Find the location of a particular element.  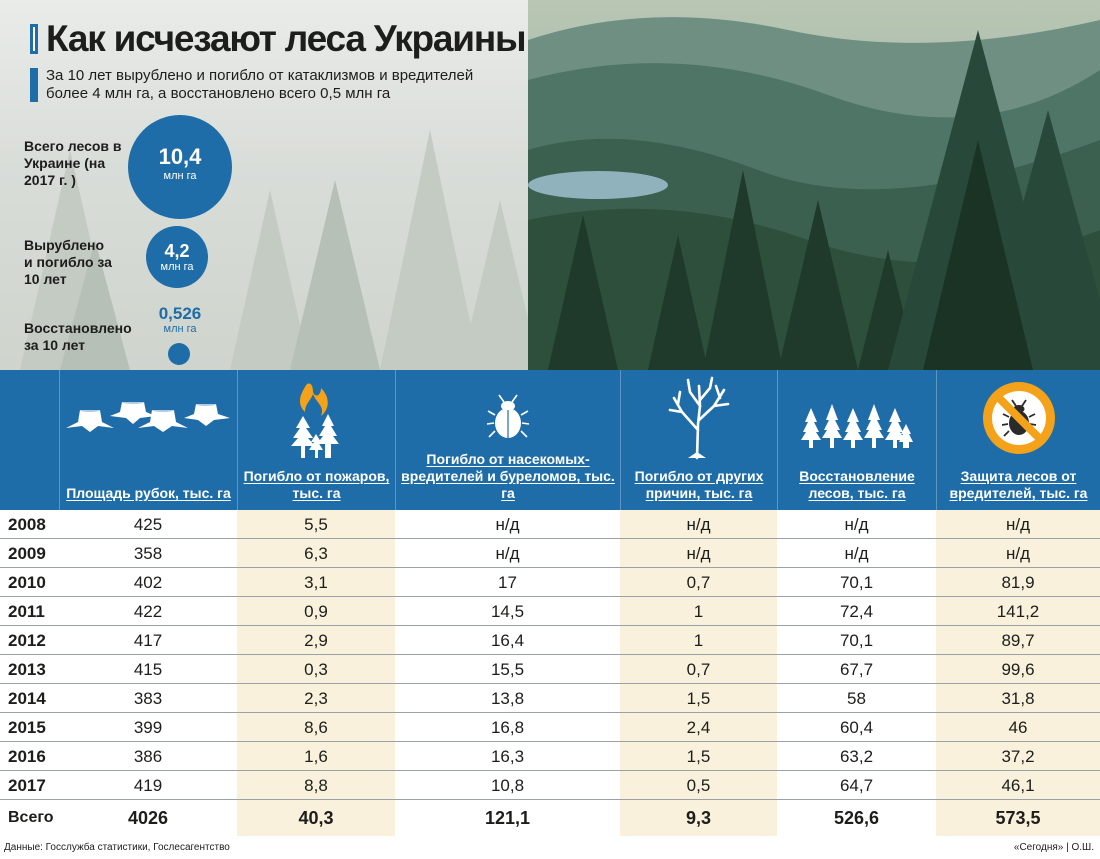

table-cell: 5,5 is located at coordinates (316, 524).